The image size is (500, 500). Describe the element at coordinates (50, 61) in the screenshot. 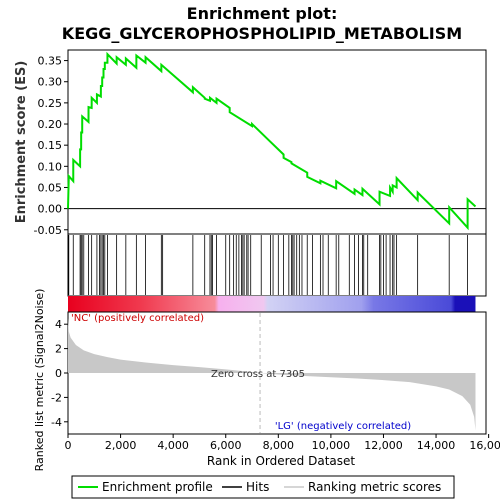

I see `es-y-tick-label: 0.35` at that location.